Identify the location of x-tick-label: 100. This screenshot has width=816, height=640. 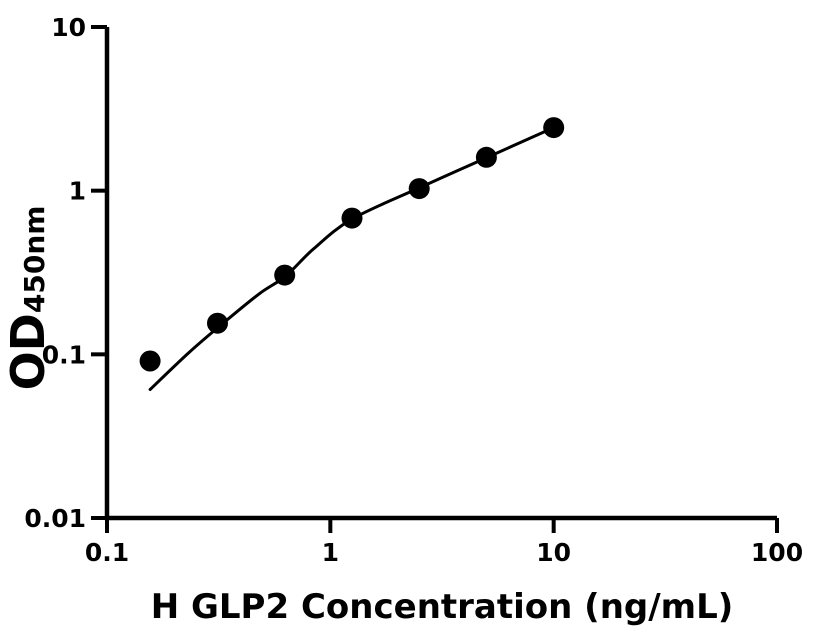
(777, 552).